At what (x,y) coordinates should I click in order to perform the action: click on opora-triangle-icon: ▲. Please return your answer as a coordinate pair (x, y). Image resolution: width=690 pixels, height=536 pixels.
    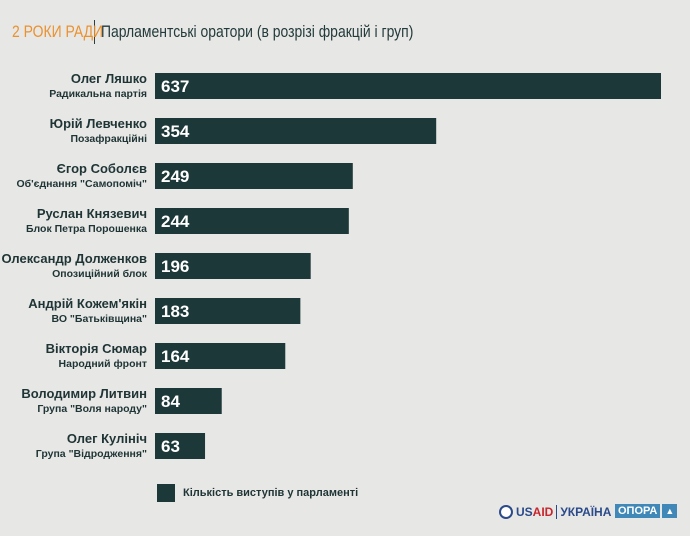
    Looking at the image, I should click on (670, 511).